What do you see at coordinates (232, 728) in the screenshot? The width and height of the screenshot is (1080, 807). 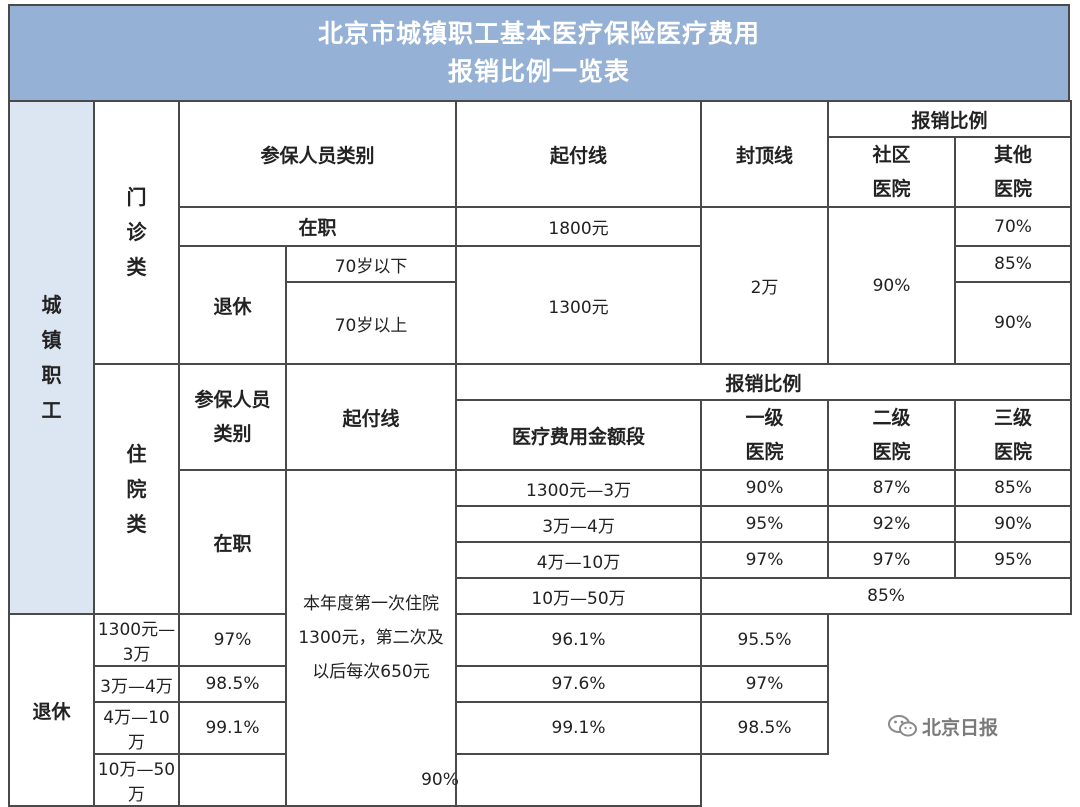 I see `ip-ret-l1-3: 99.1%` at bounding box center [232, 728].